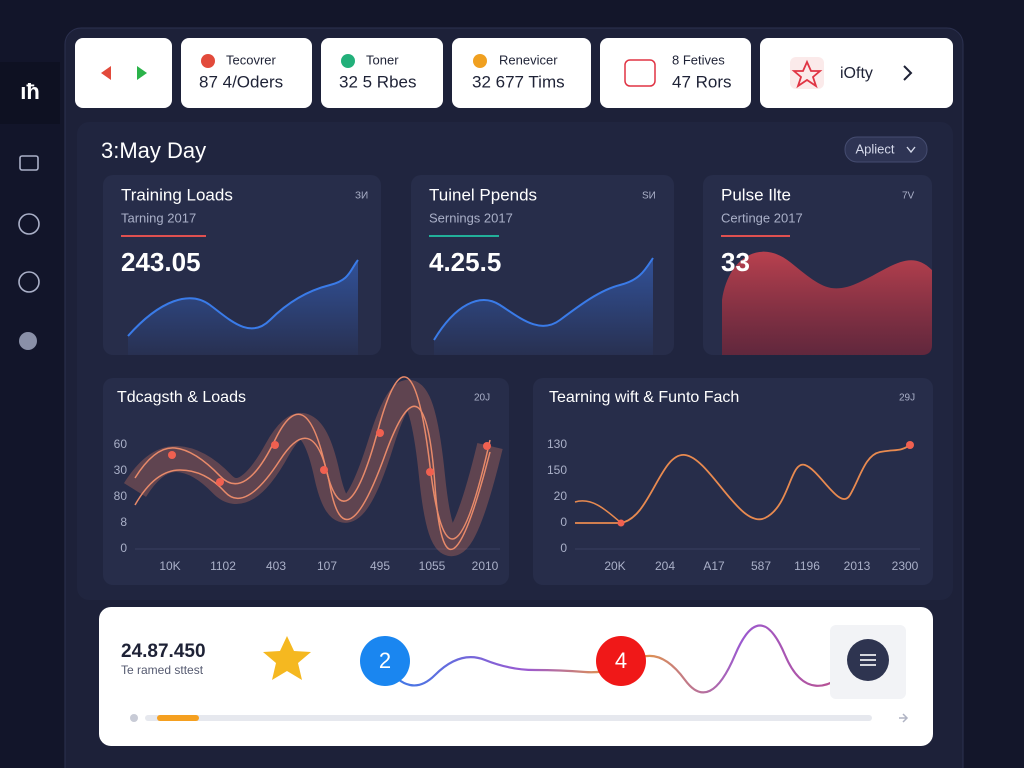  I want to click on x-label: 403, so click(276, 566).